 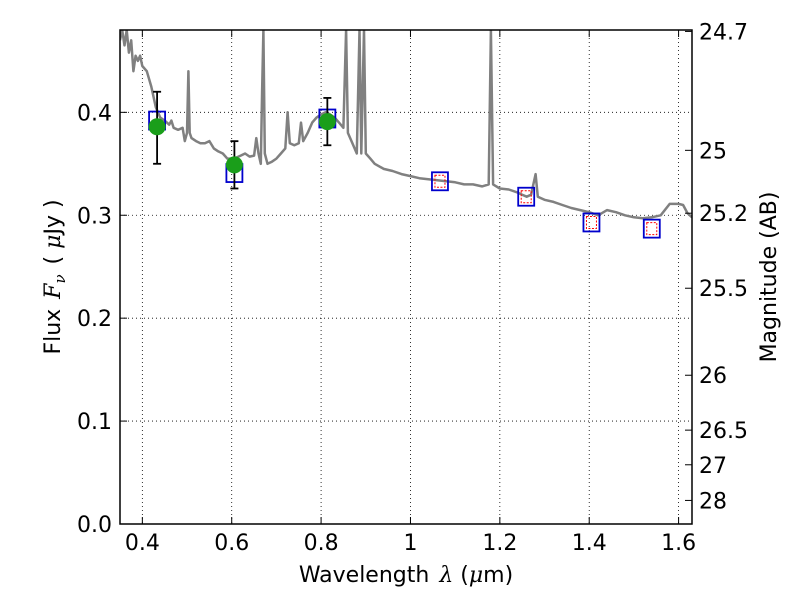 I want to click on y2-tick-label: 25, so click(x=713, y=151).